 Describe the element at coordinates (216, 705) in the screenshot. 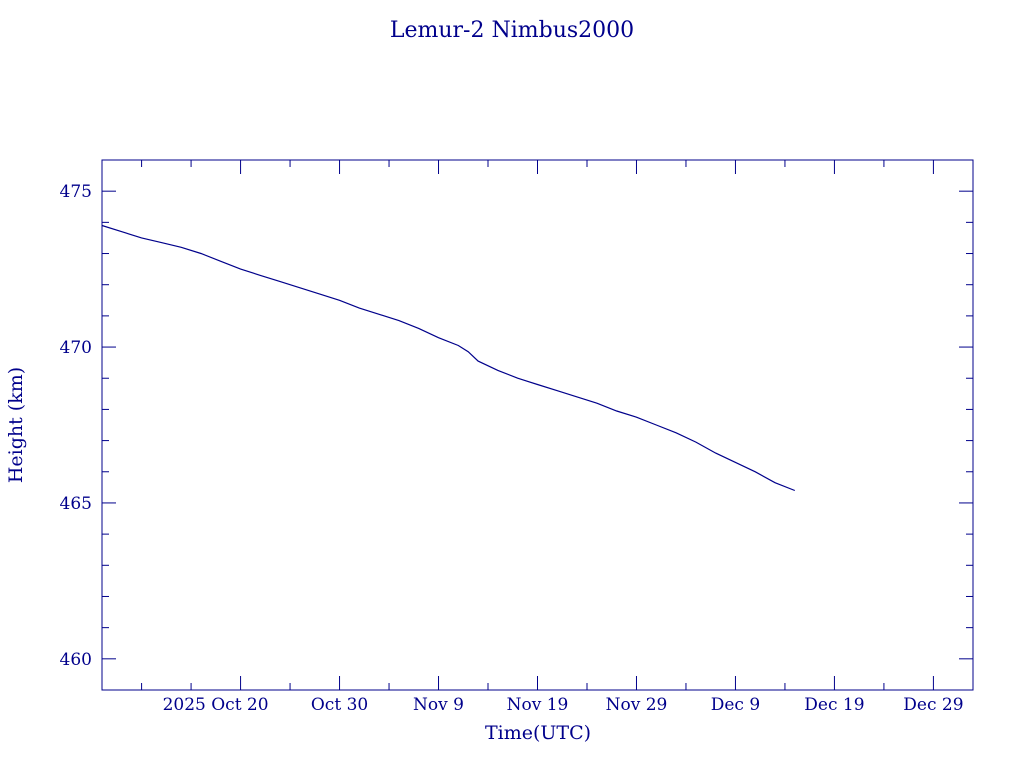

I see `x-tick-label: 2025 Oct 20` at that location.